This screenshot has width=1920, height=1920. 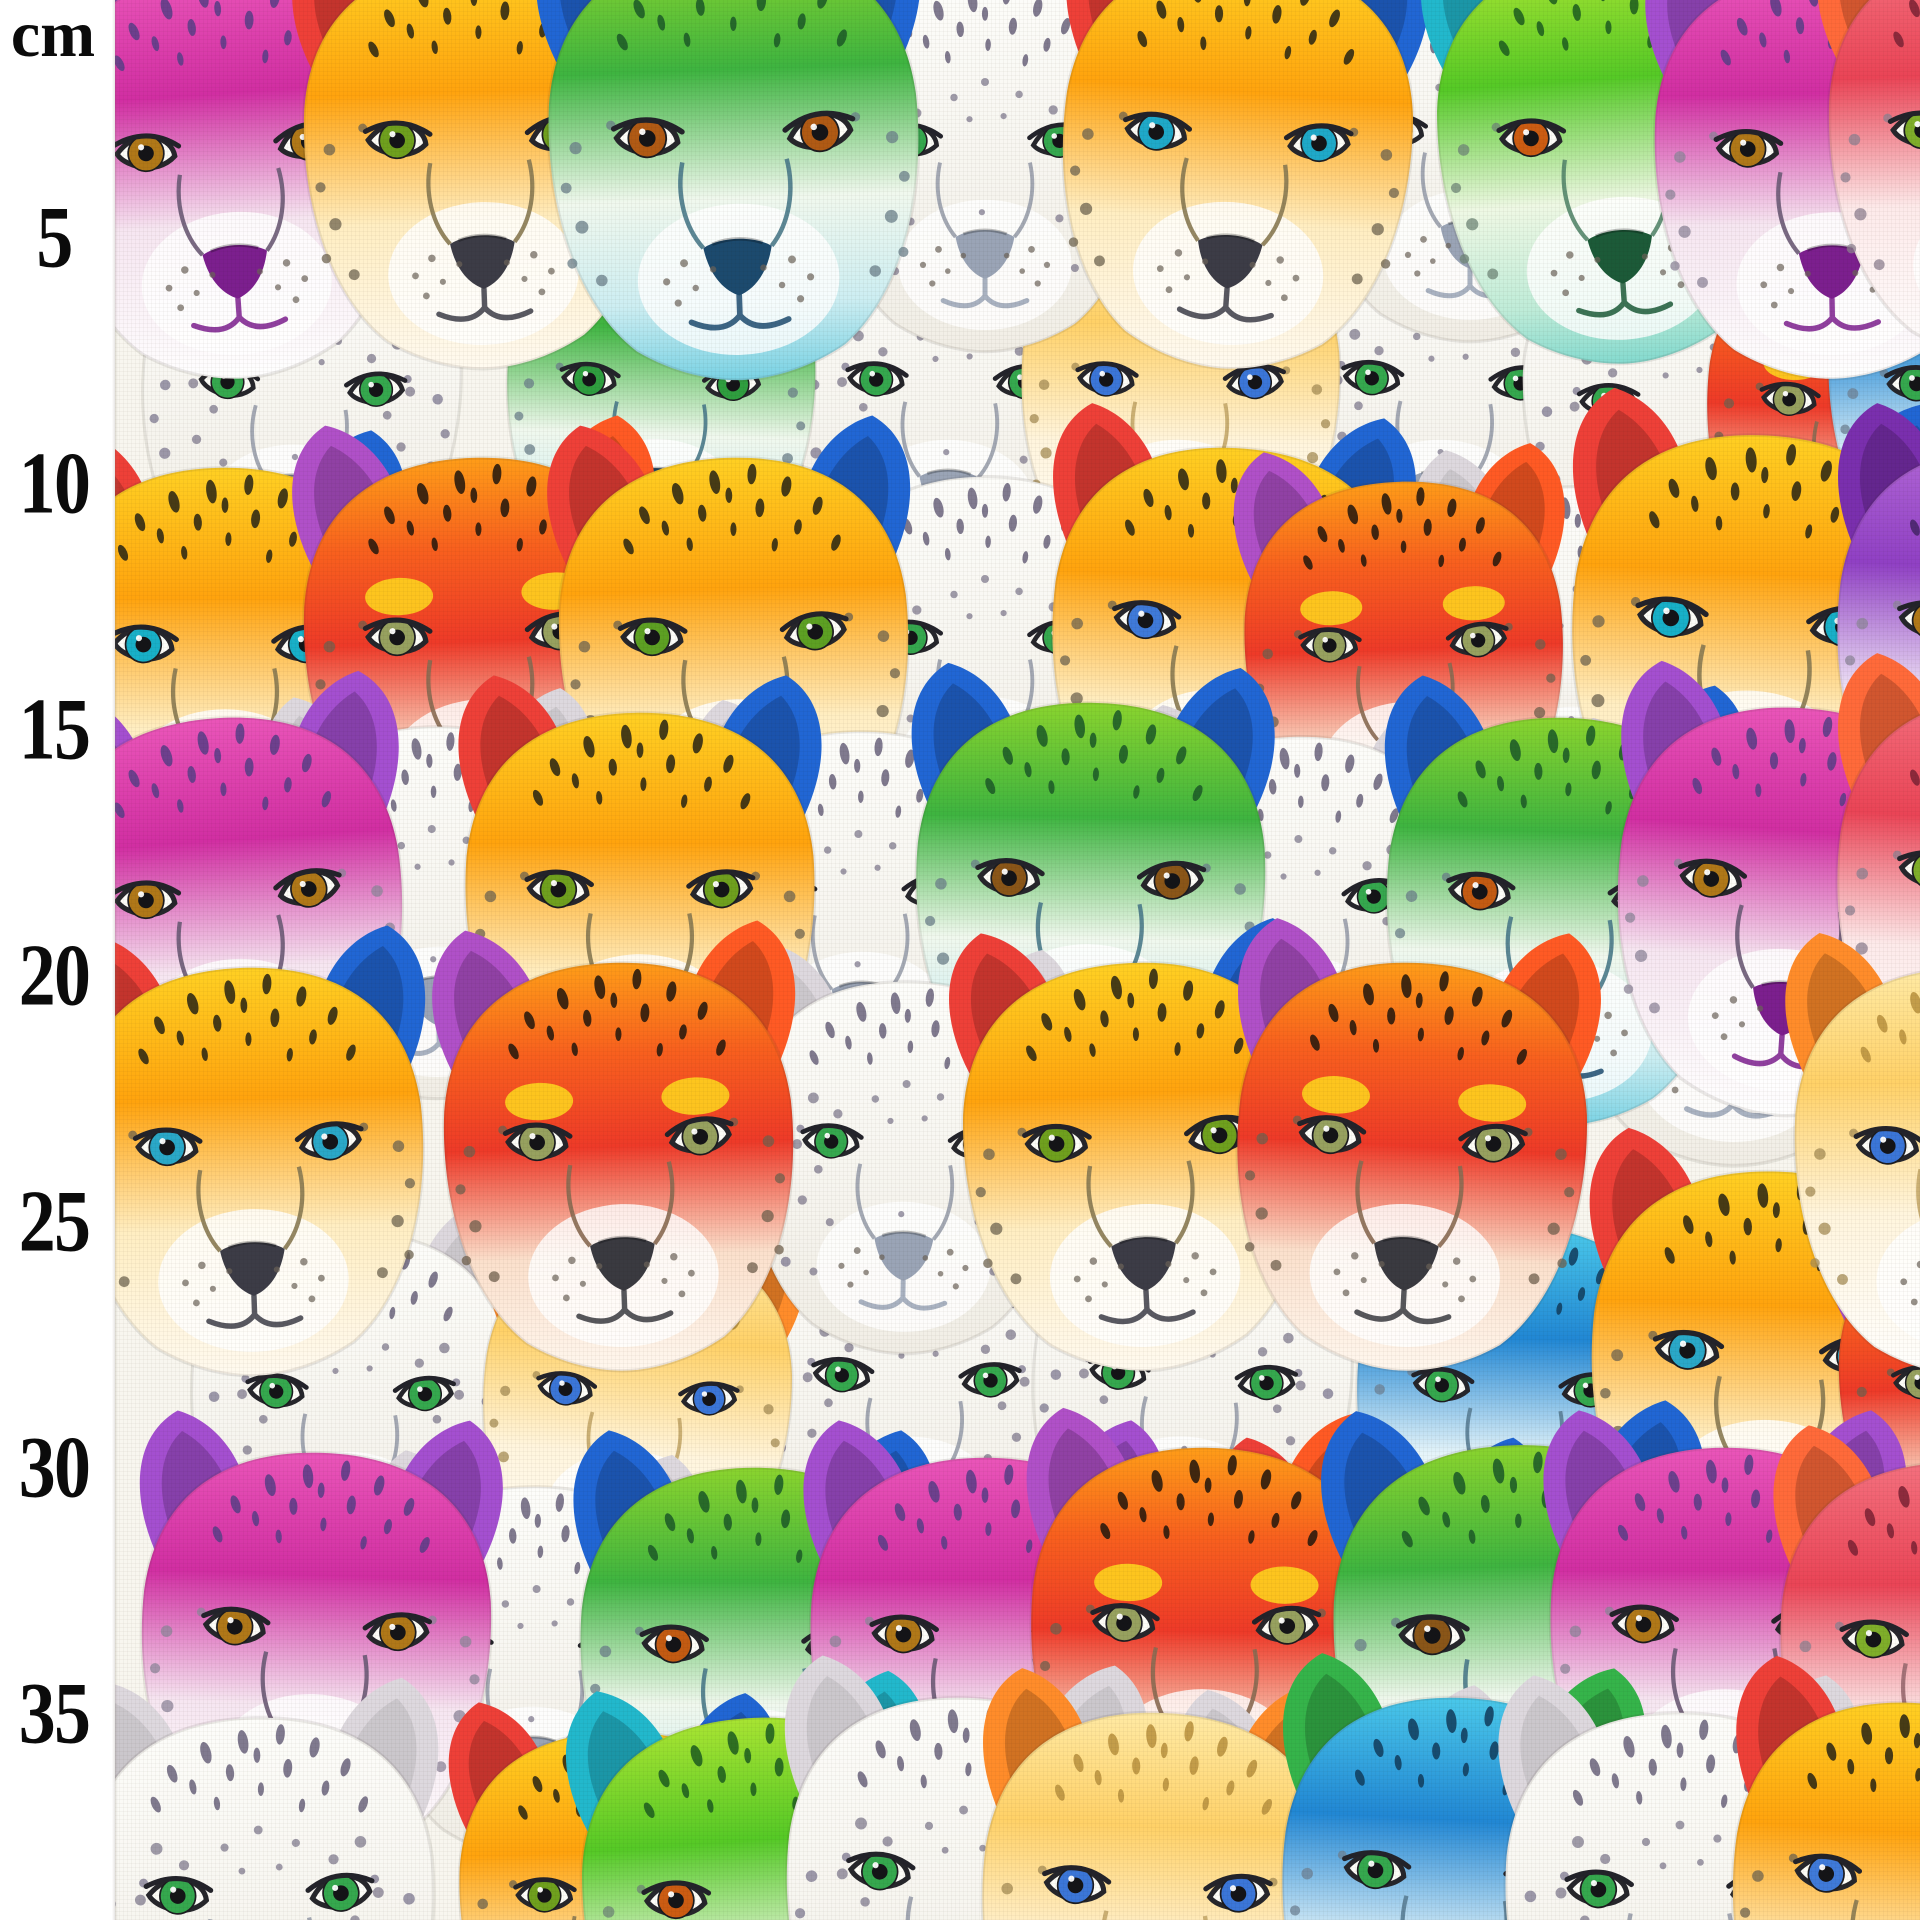 I want to click on leopard-face-coral, so click(x=1868, y=180).